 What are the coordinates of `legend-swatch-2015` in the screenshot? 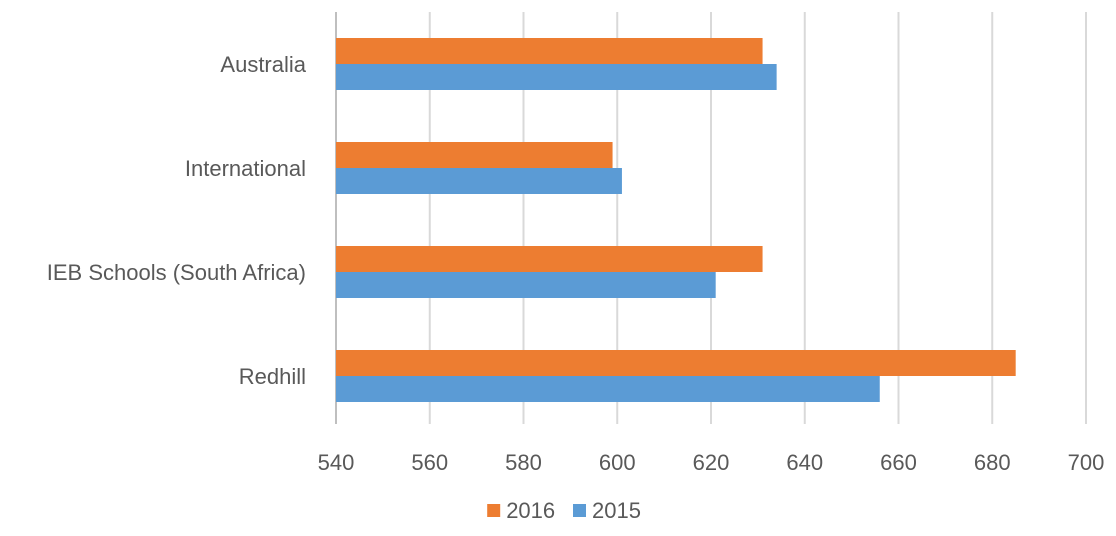 It's located at (579, 510).